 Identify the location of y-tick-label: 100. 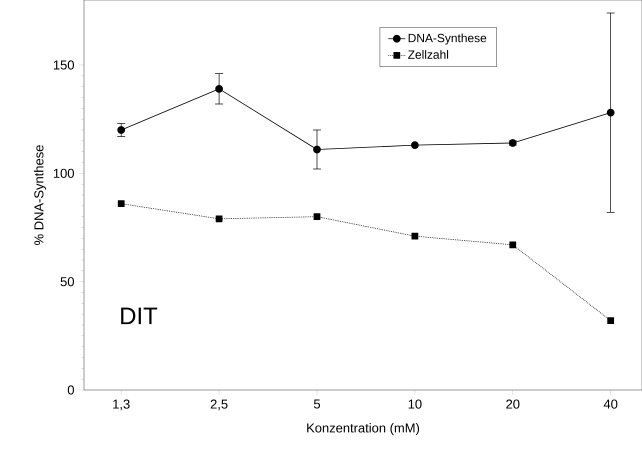
(64, 173).